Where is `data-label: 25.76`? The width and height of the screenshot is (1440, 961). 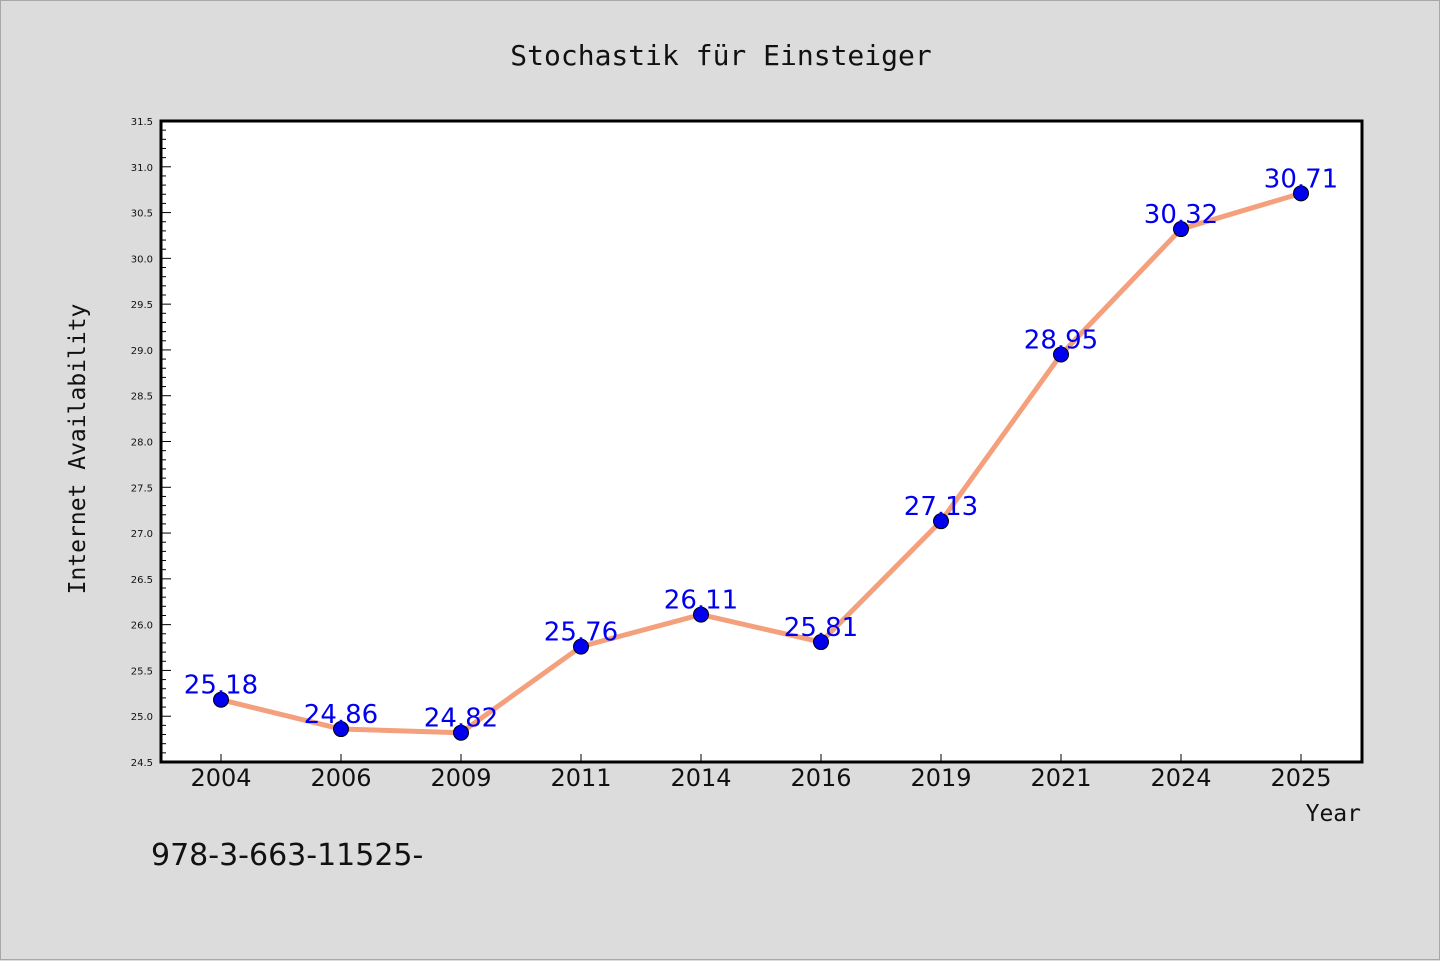 data-label: 25.76 is located at coordinates (581, 633).